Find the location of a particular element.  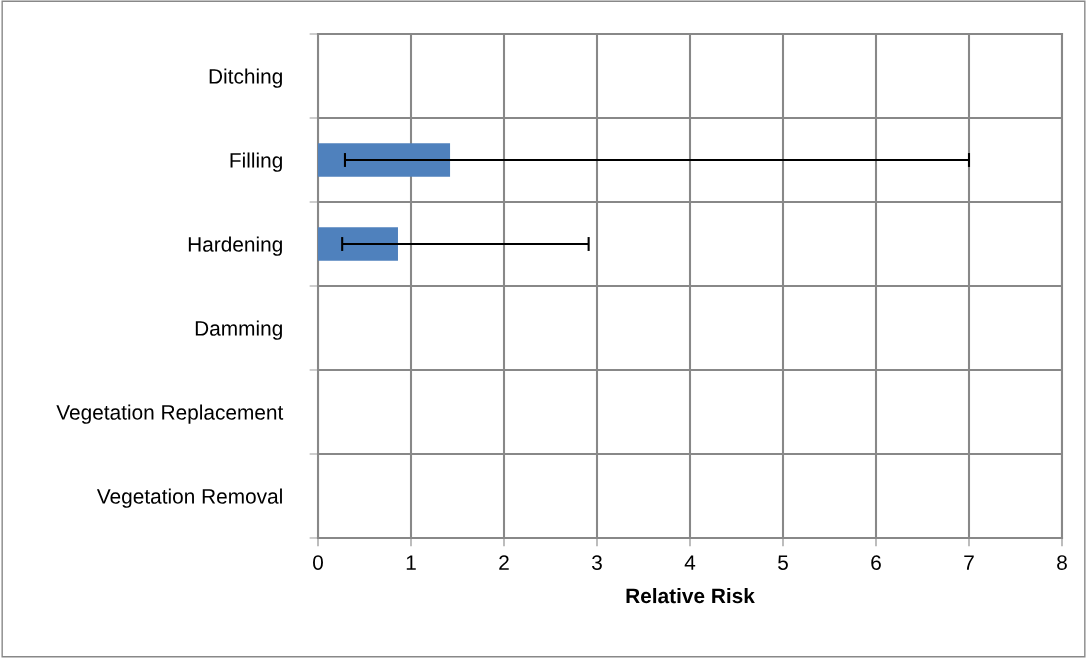

x-tick-label: 0 is located at coordinates (318, 562).